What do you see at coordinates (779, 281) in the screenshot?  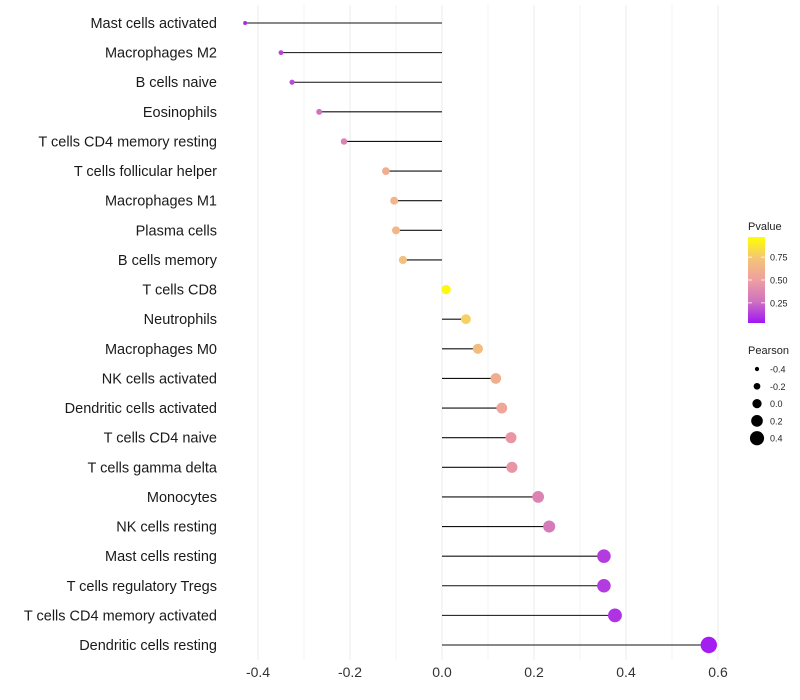 I see `colorbar-tick-label: 0.50` at bounding box center [779, 281].